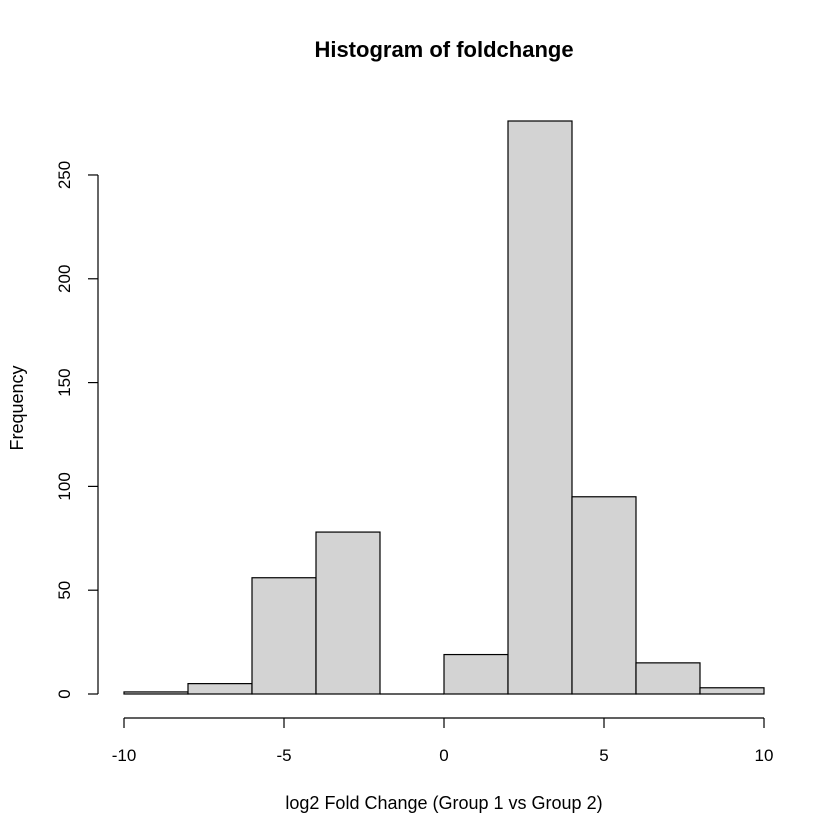 This screenshot has height=840, width=840. Describe the element at coordinates (124, 755) in the screenshot. I see `x-tick-label-0: -10` at that location.